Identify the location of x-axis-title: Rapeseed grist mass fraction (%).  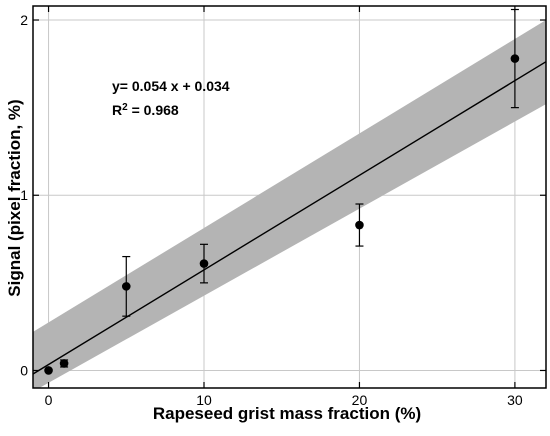
(287, 413).